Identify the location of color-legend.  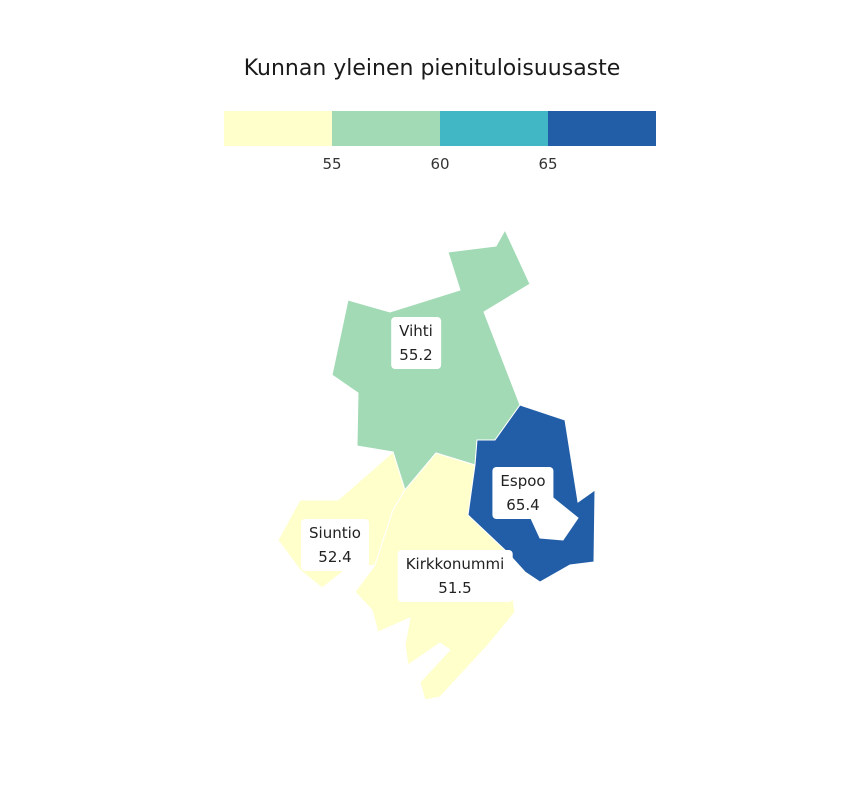
(440, 128).